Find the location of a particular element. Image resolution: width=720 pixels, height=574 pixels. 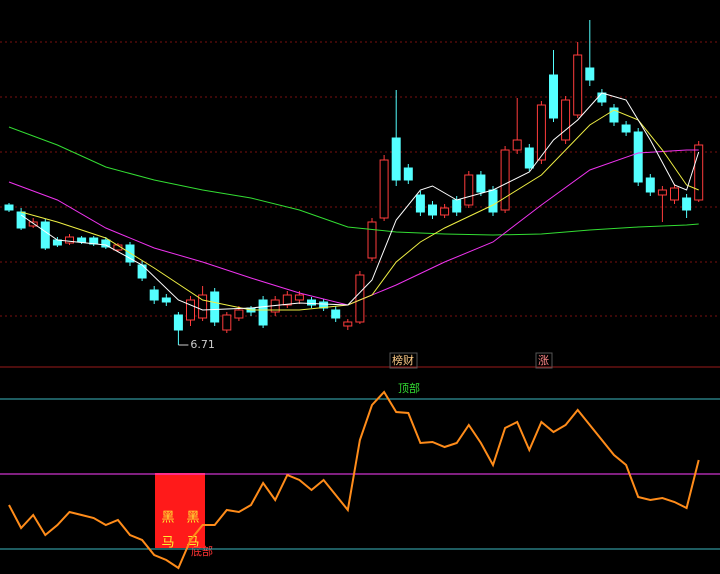

marker-label: 涨 is located at coordinates (543, 360).